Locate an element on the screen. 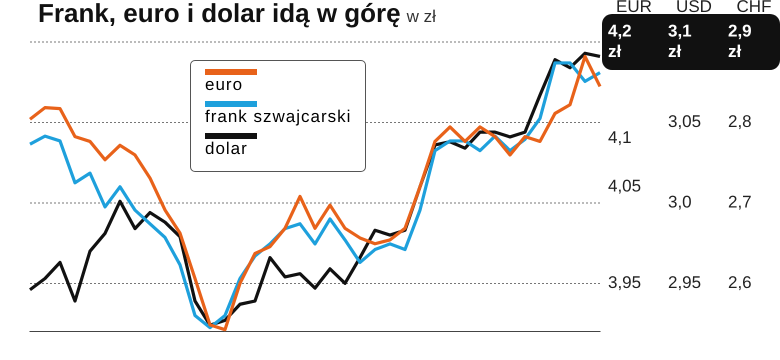 The height and width of the screenshot is (360, 780). y3-tick-label: 2,6 is located at coordinates (740, 282).